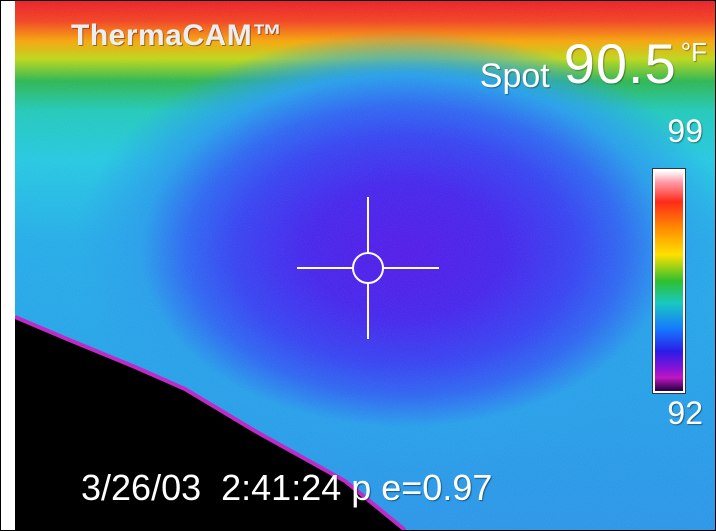  I want to click on capture-date: 3/26/03, so click(141, 487).